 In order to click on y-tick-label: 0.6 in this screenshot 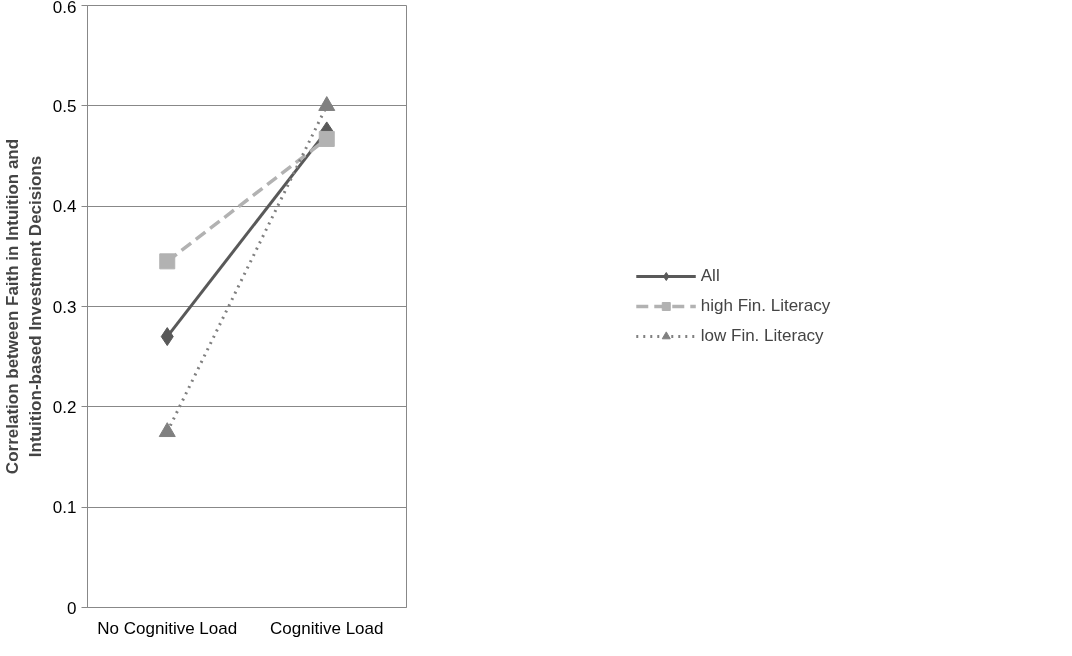, I will do `click(64, 8)`.